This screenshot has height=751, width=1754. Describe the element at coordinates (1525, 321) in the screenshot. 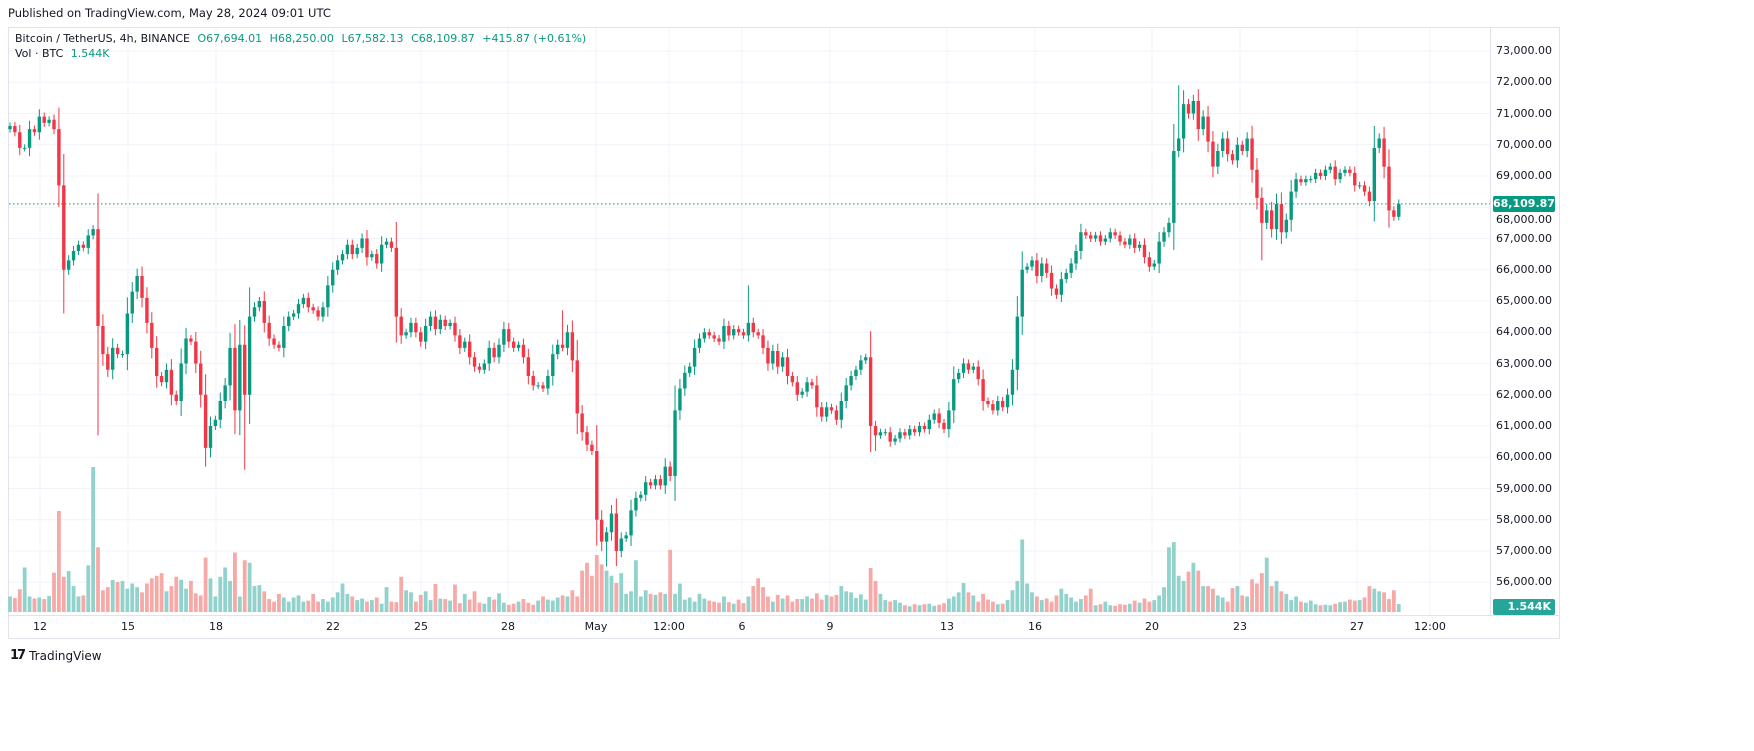

I see `price-axis` at that location.